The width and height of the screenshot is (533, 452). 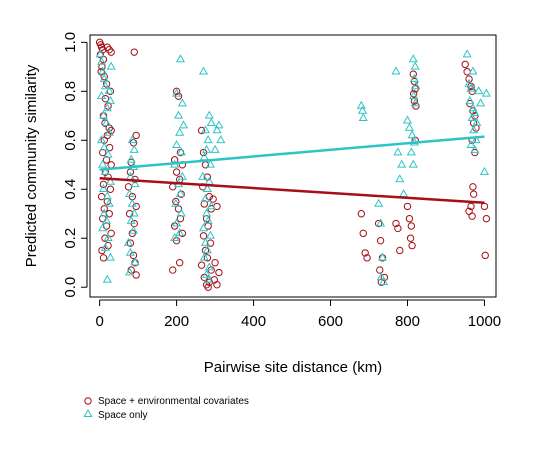 What do you see at coordinates (88, 412) in the screenshot?
I see `legend-marker-triangle` at bounding box center [88, 412].